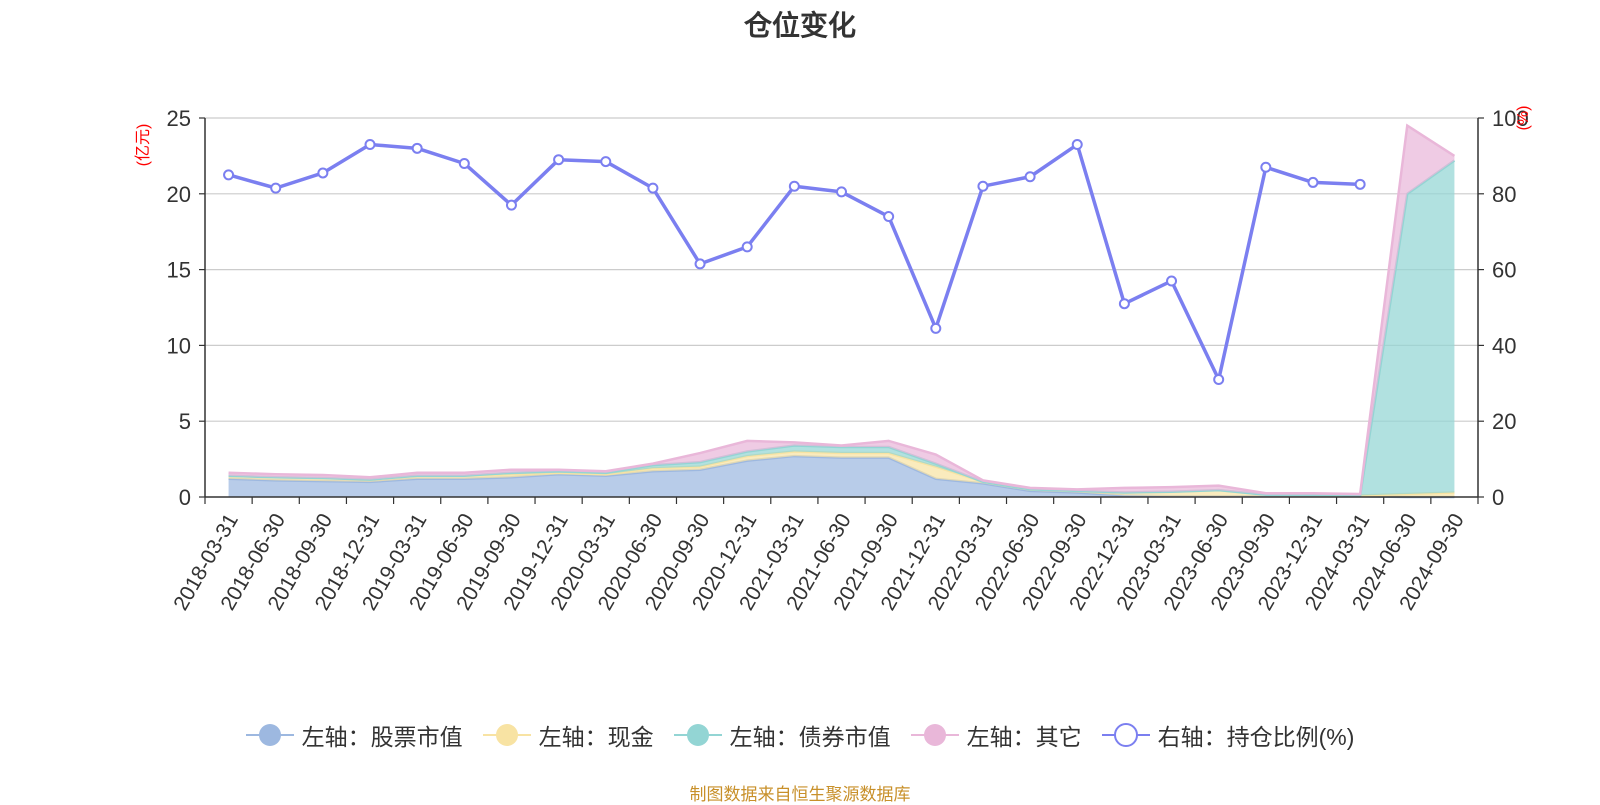  I want to click on legend-ratio-icon, so click(1125, 735).